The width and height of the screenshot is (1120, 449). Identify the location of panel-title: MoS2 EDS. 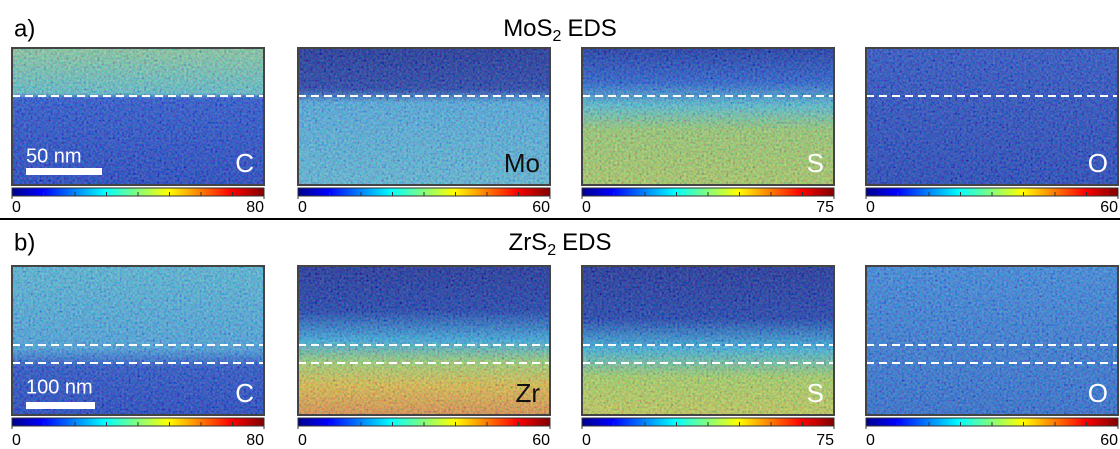
(560, 30).